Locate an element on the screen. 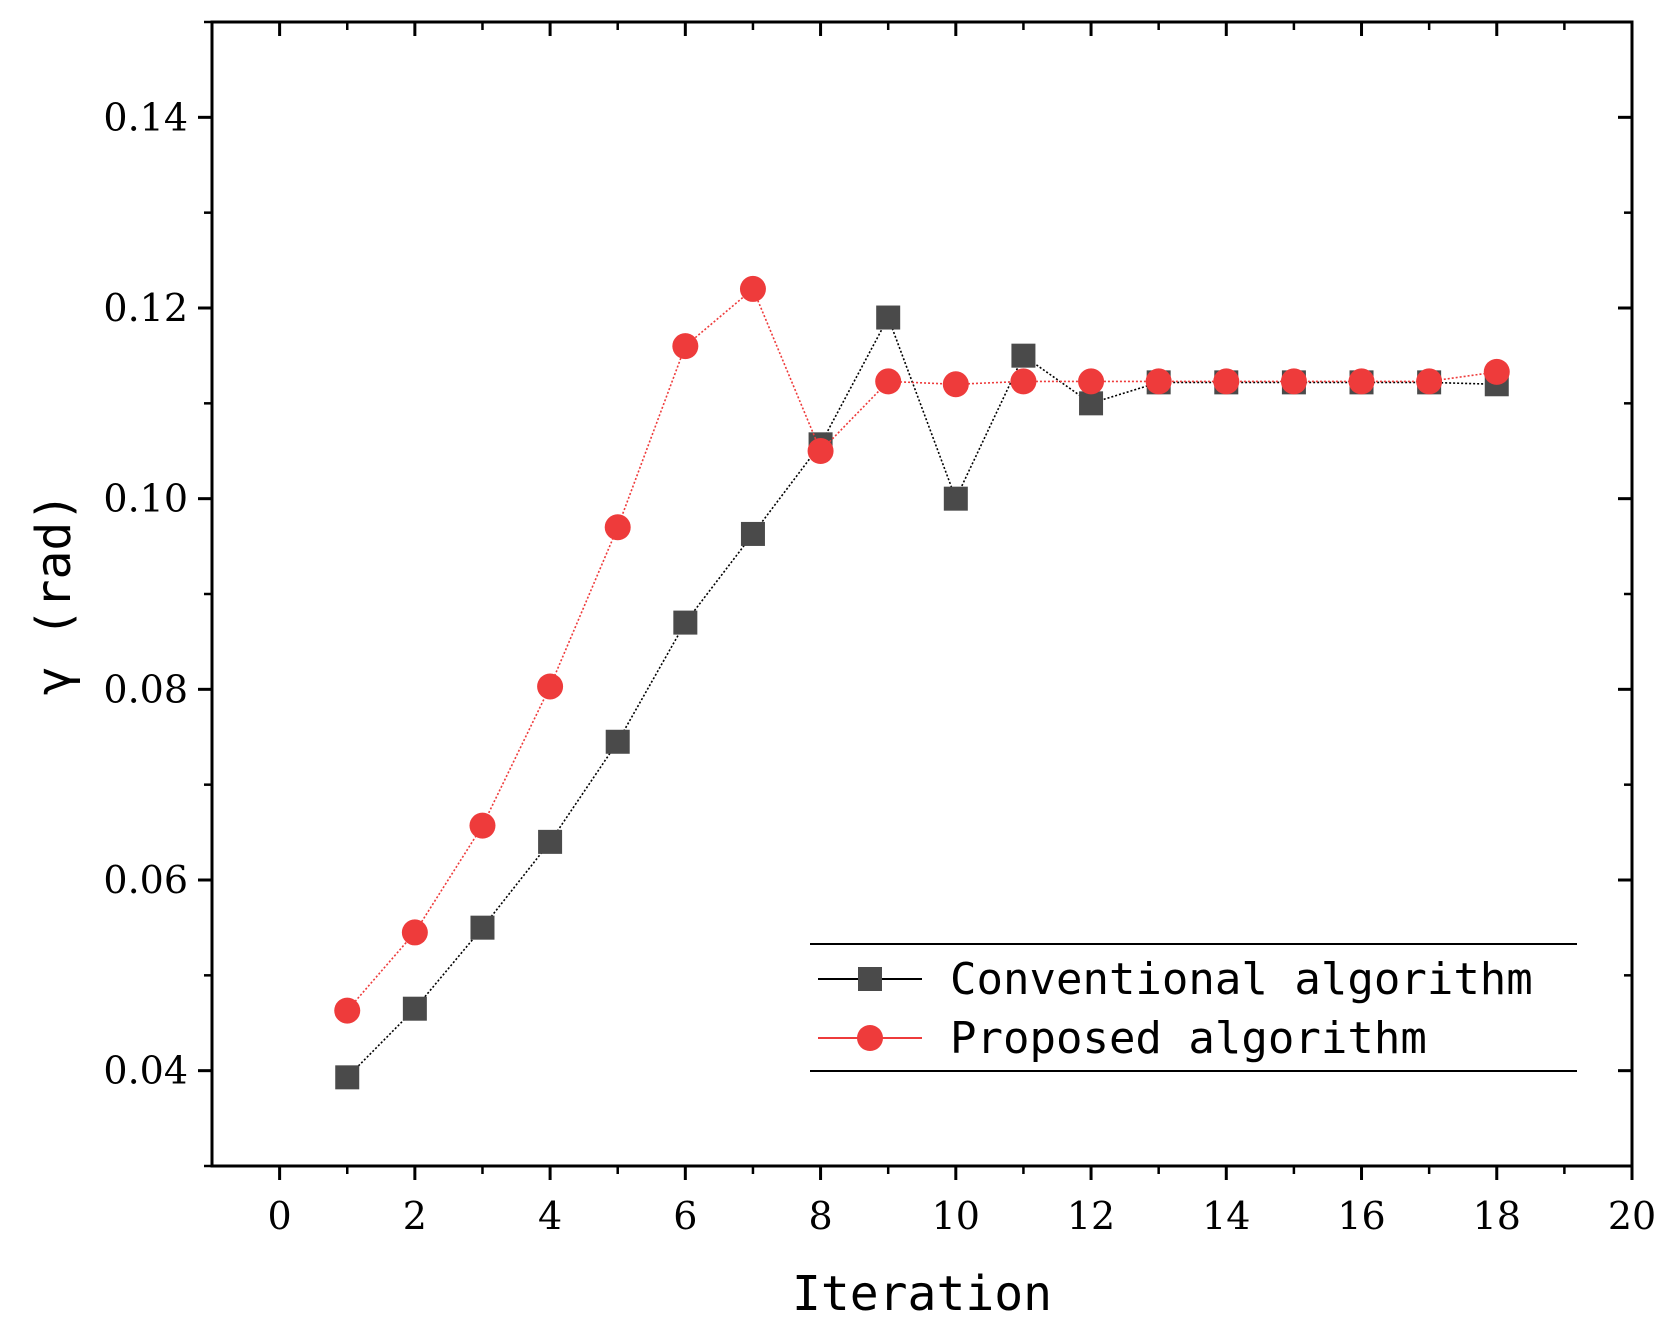  legend-label: Proposed algorithm is located at coordinates (1188, 1038).